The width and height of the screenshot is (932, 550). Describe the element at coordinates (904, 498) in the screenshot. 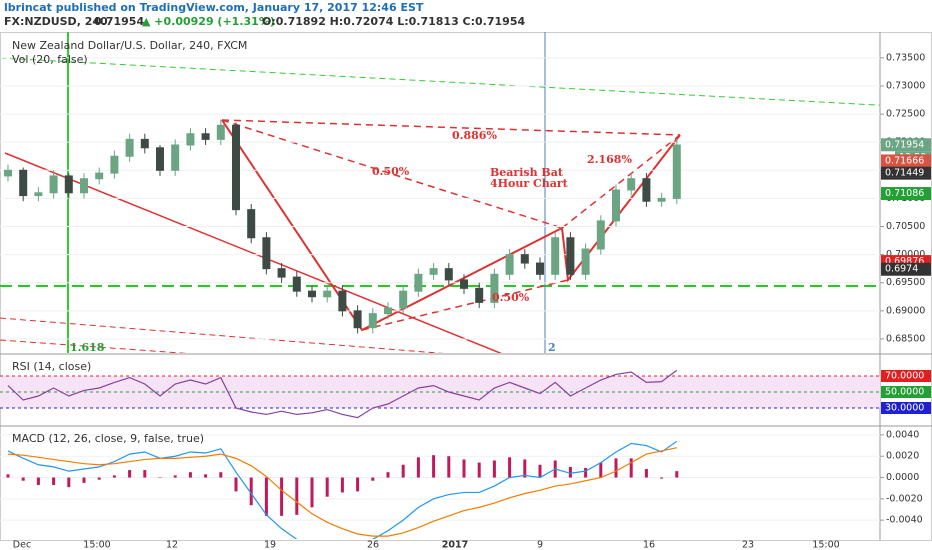

I see `macd-tick-label: -0.0020` at that location.